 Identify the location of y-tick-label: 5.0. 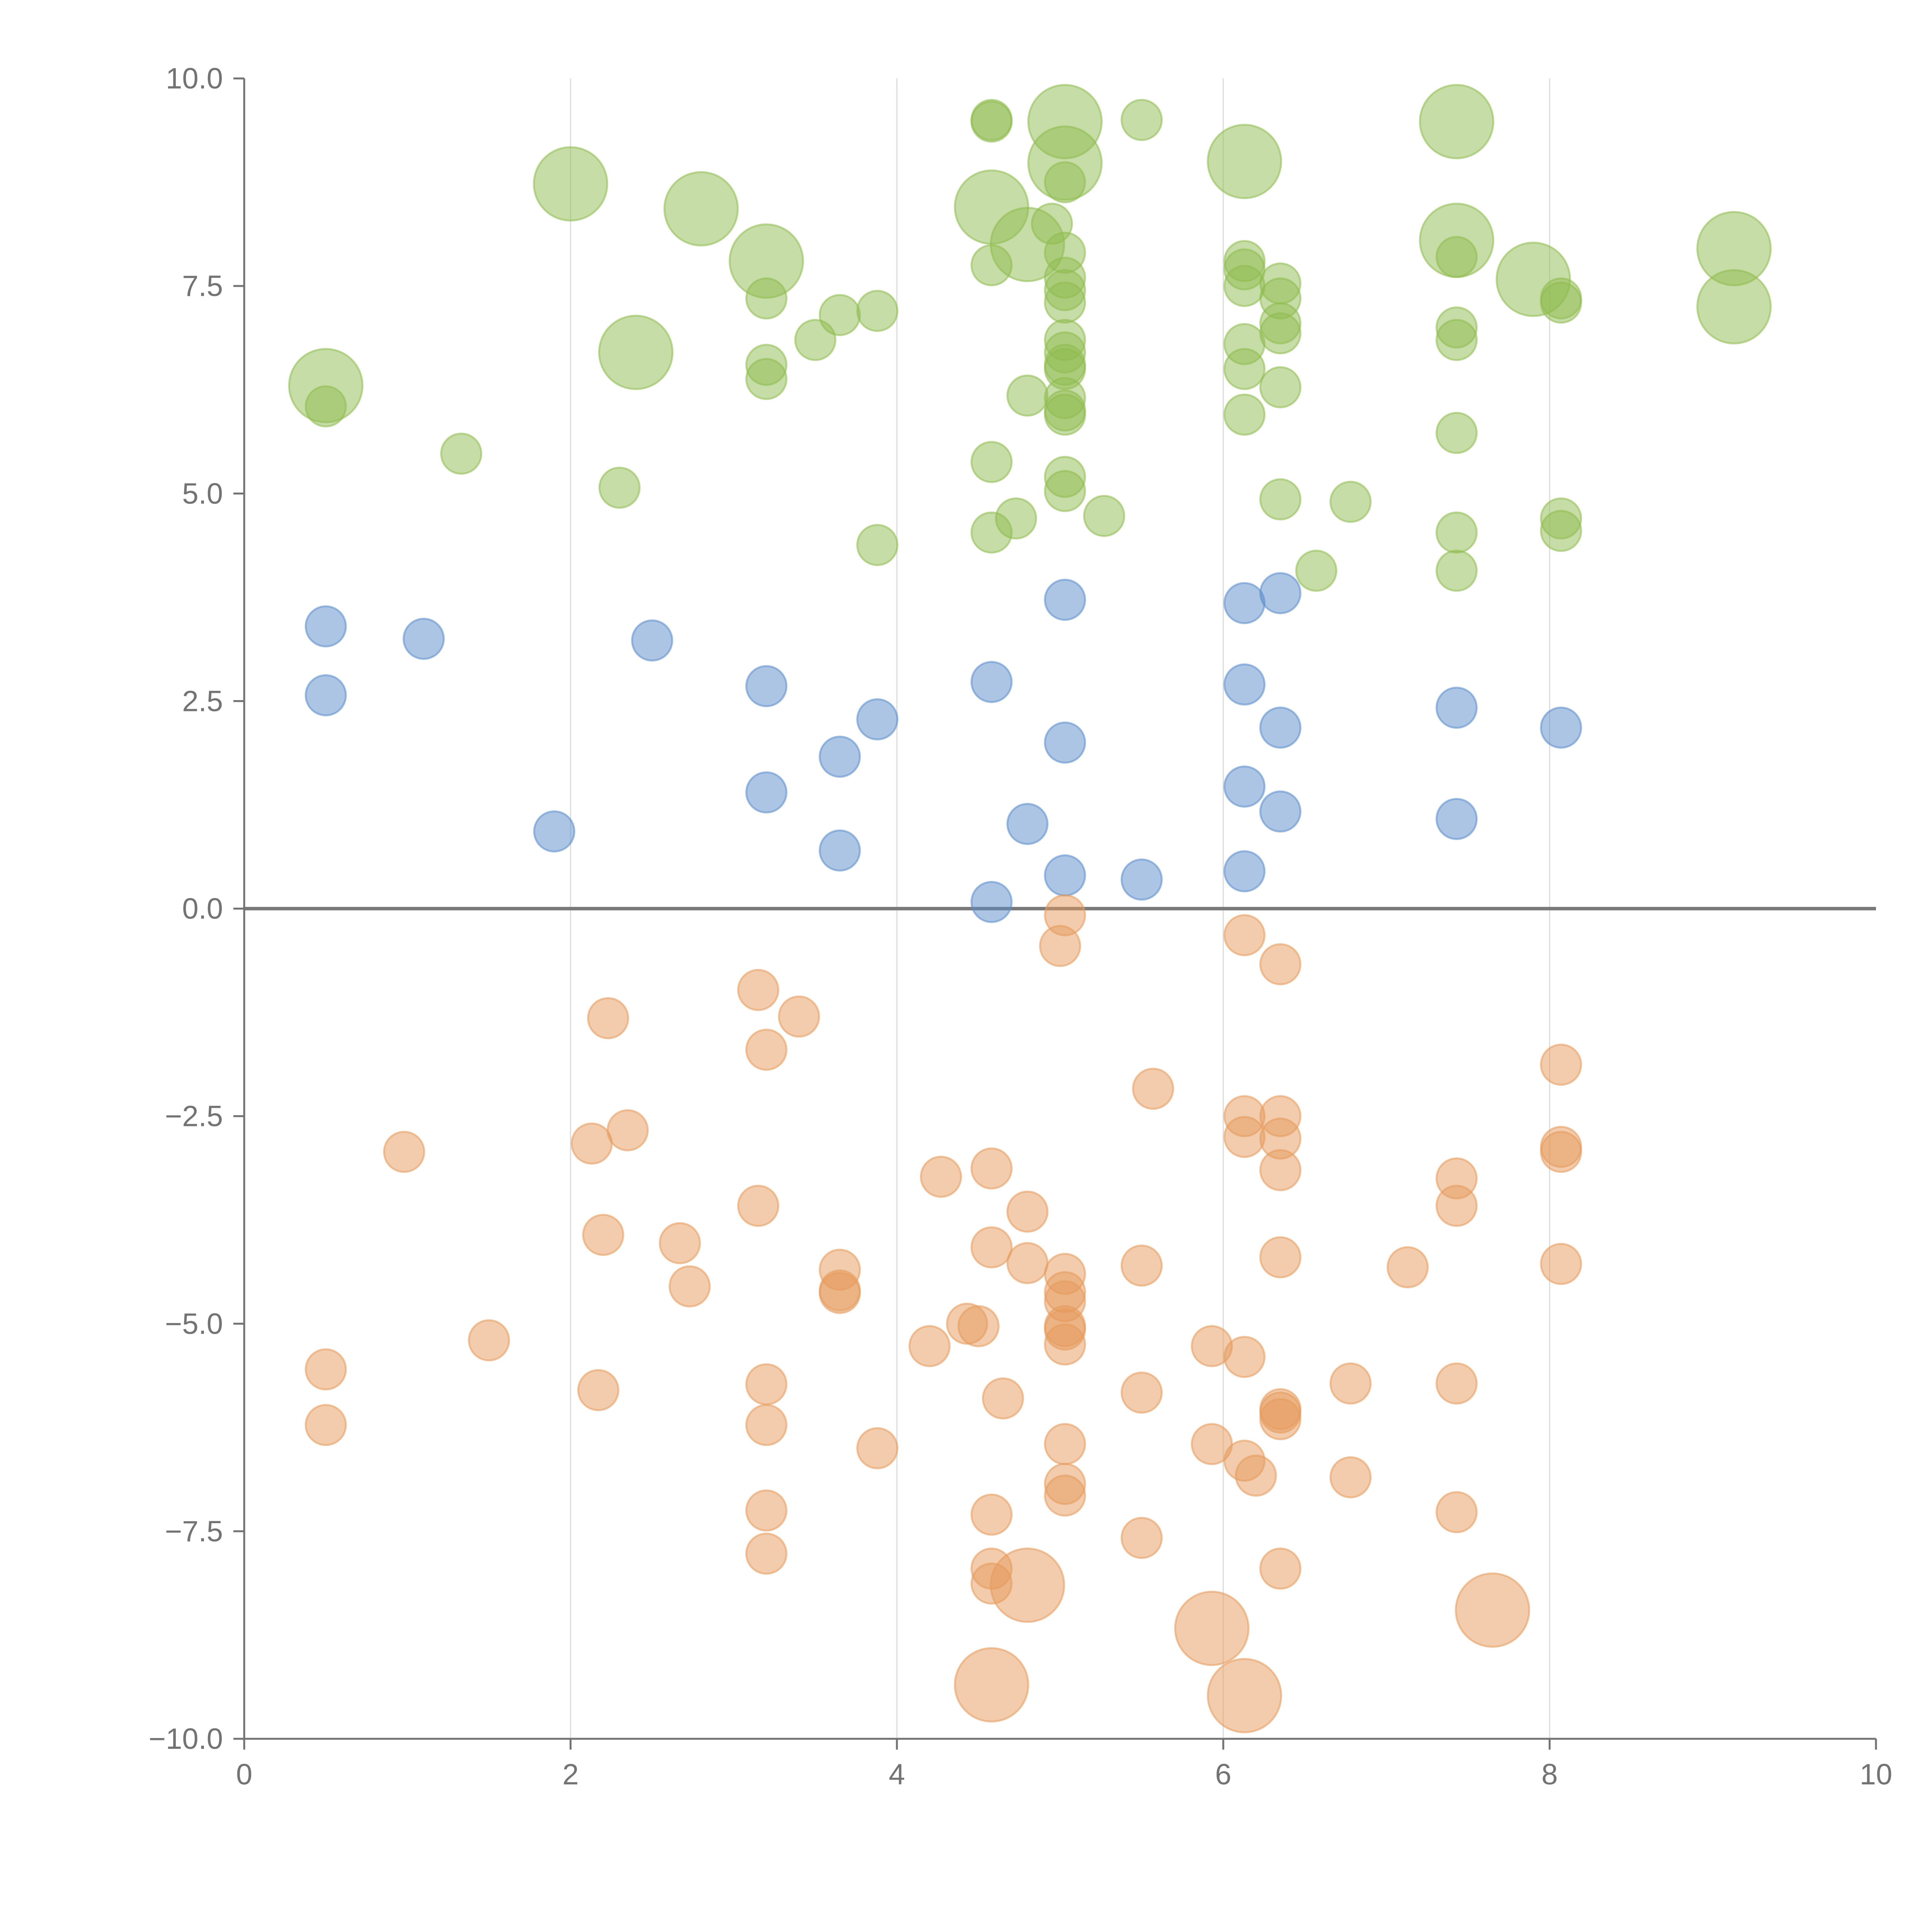
(202, 493).